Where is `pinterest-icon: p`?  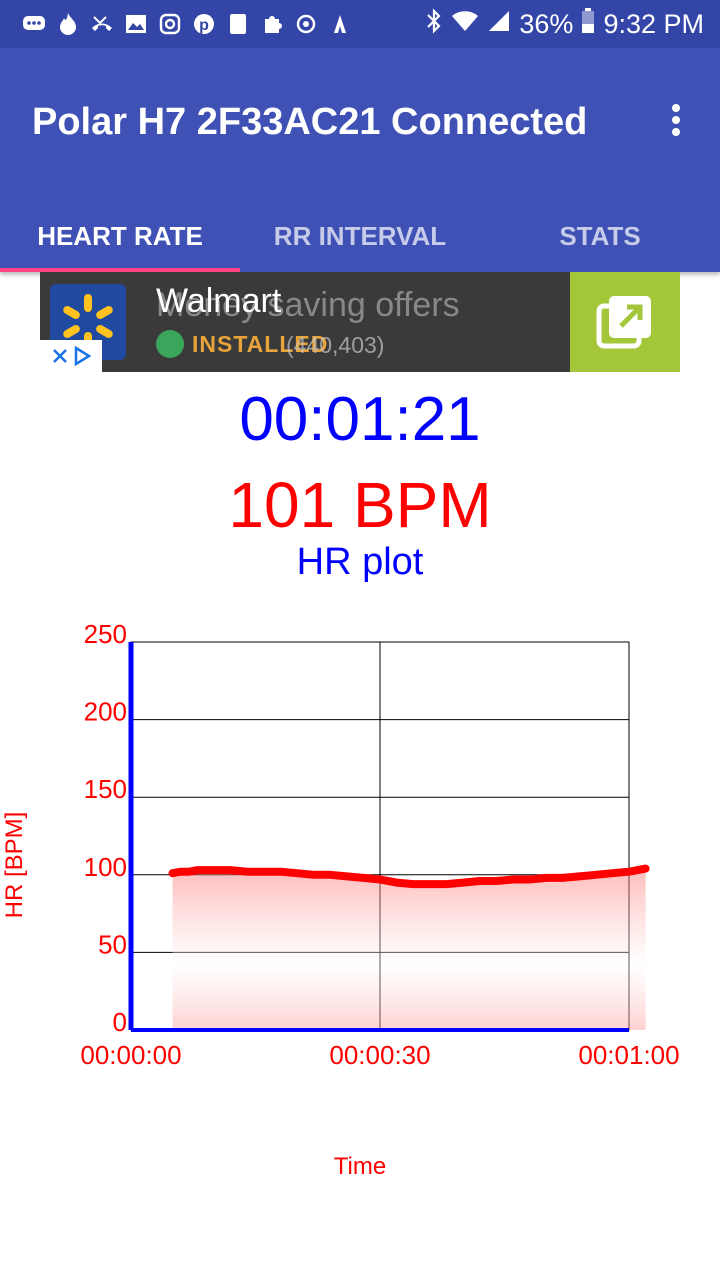 pinterest-icon: p is located at coordinates (204, 24).